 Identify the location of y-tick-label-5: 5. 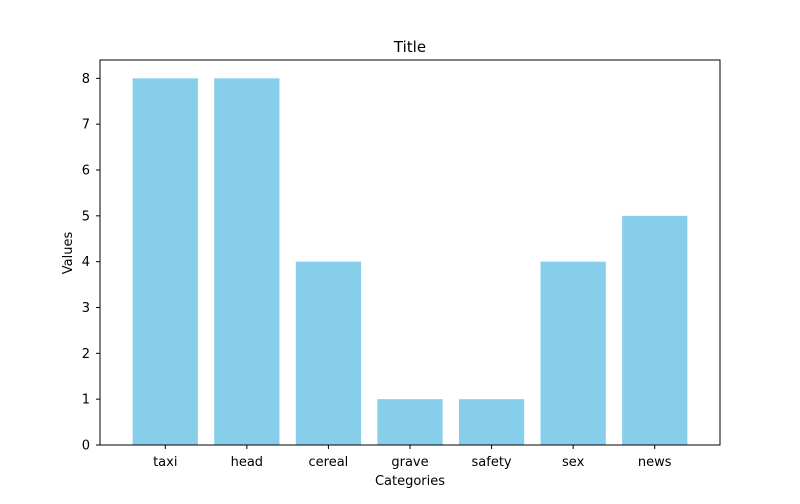
(86, 216).